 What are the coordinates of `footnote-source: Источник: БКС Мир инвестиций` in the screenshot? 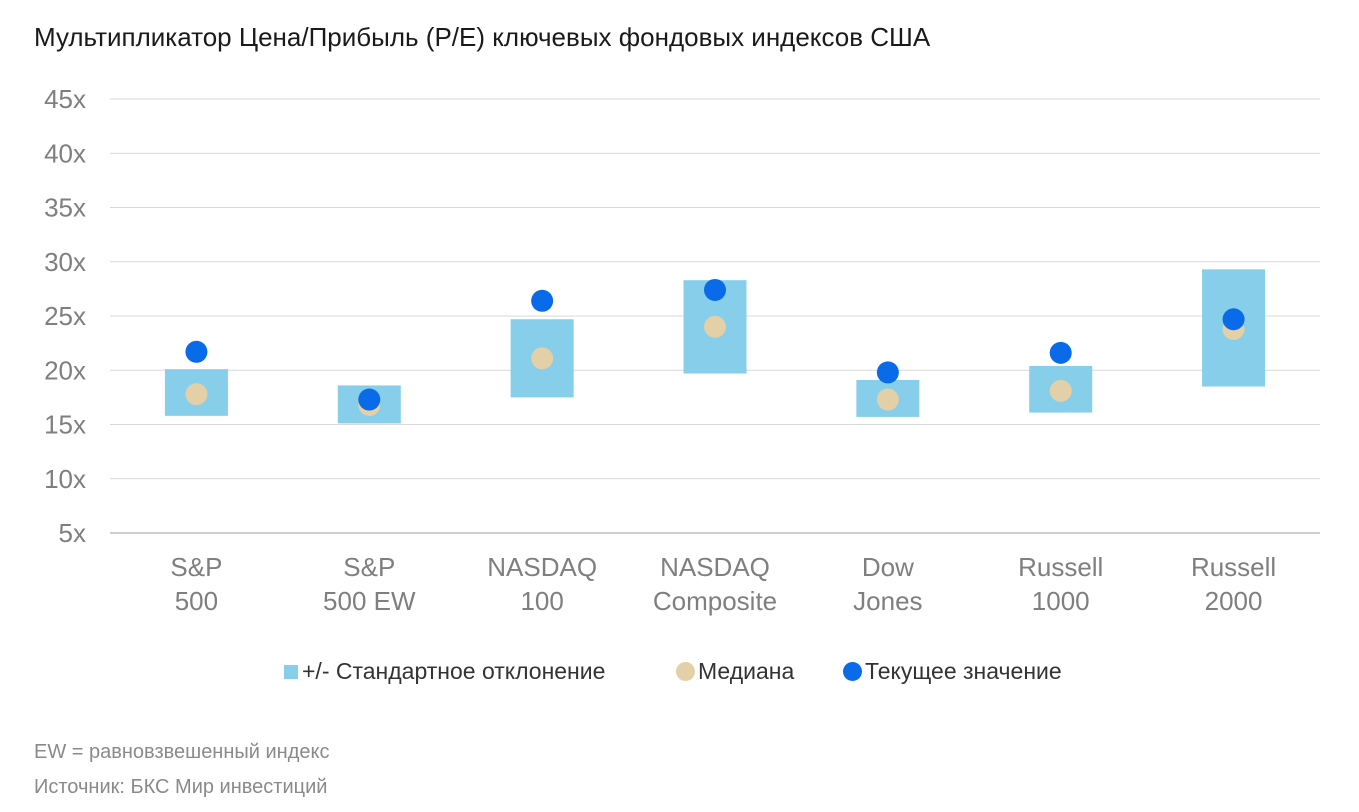 It's located at (181, 787).